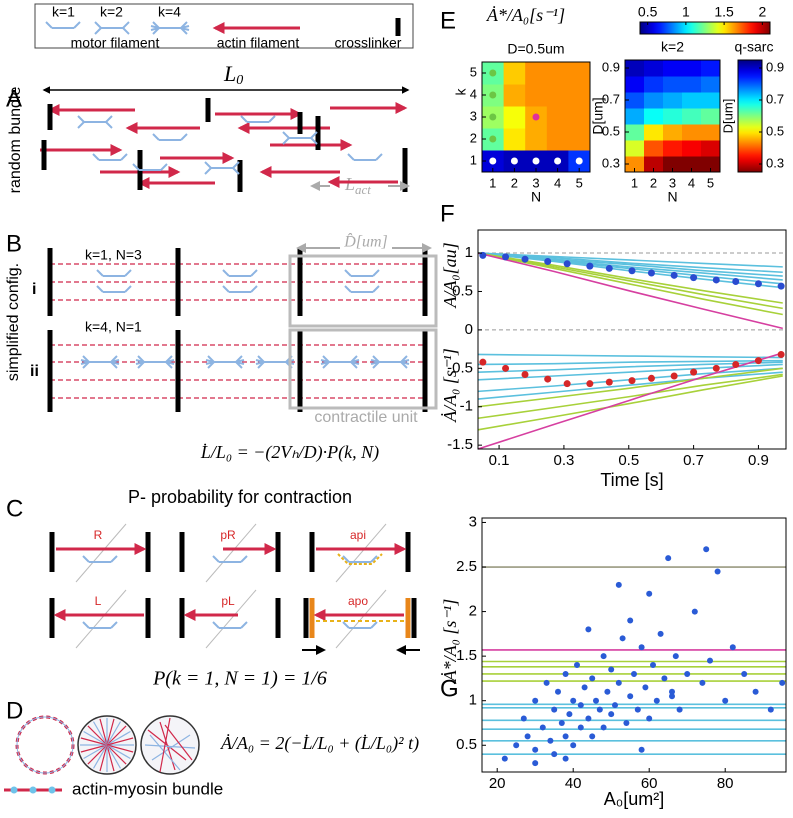  What do you see at coordinates (686, 12) in the screenshot?
I see `colorbar-tick-label: 1` at bounding box center [686, 12].